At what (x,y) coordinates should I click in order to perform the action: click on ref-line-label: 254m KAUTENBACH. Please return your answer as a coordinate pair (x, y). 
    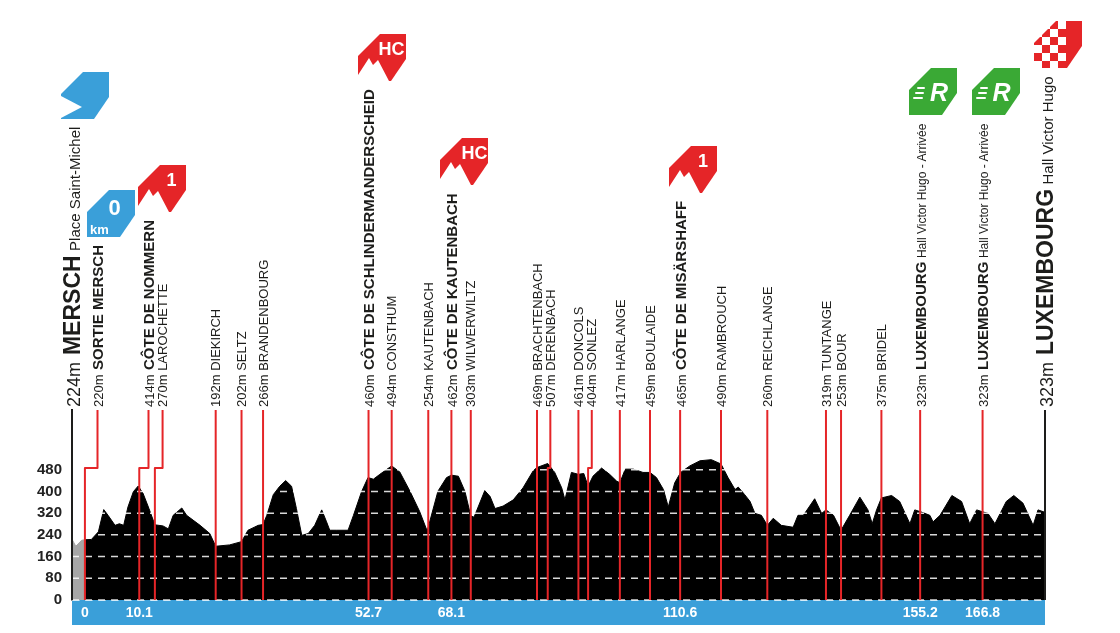
    Looking at the image, I should click on (428, 344).